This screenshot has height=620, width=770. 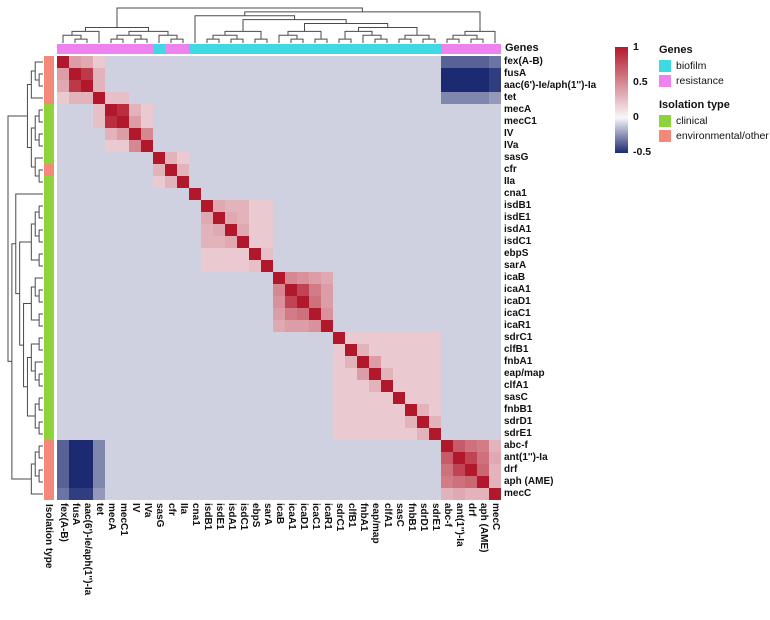 What do you see at coordinates (550, 85) in the screenshot?
I see `row-label: aac(6')-Ie/aph(1'')-Ia` at bounding box center [550, 85].